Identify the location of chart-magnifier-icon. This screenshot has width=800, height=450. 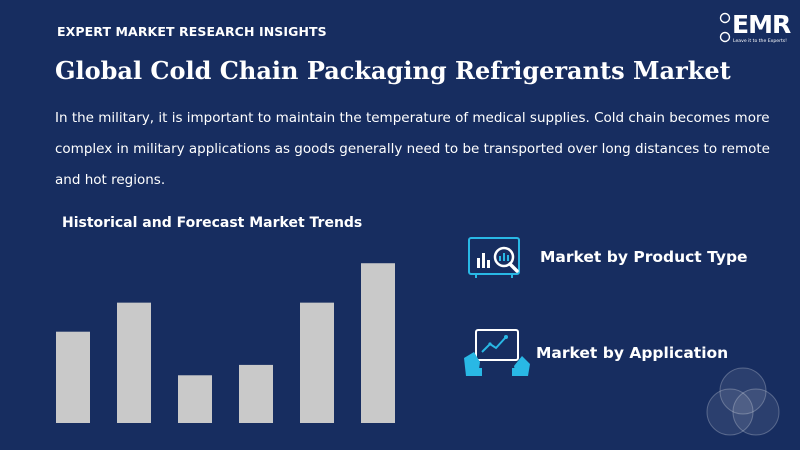
(494, 257).